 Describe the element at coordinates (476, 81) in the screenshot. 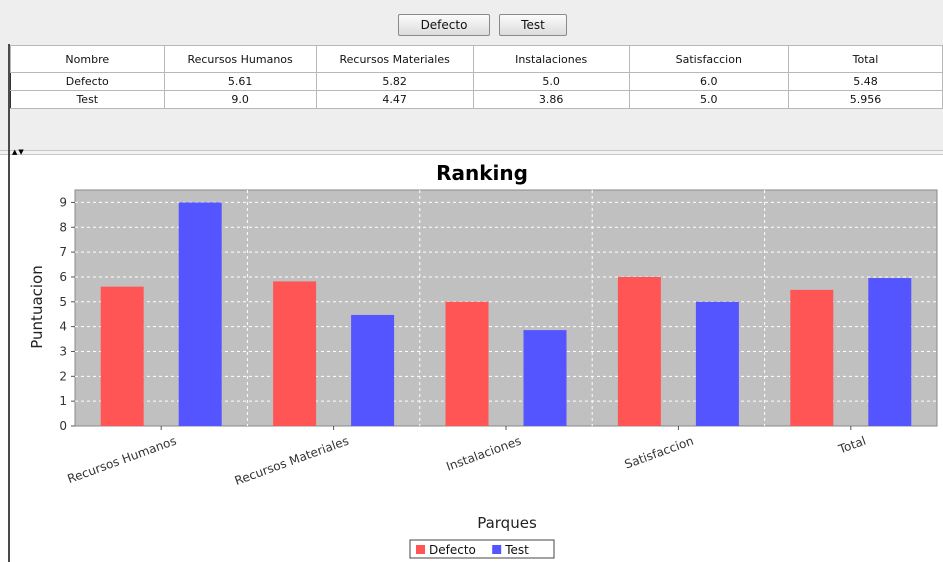

I see `table-row: Defecto 5.61 5.82 5.0 6.0 5.48` at that location.